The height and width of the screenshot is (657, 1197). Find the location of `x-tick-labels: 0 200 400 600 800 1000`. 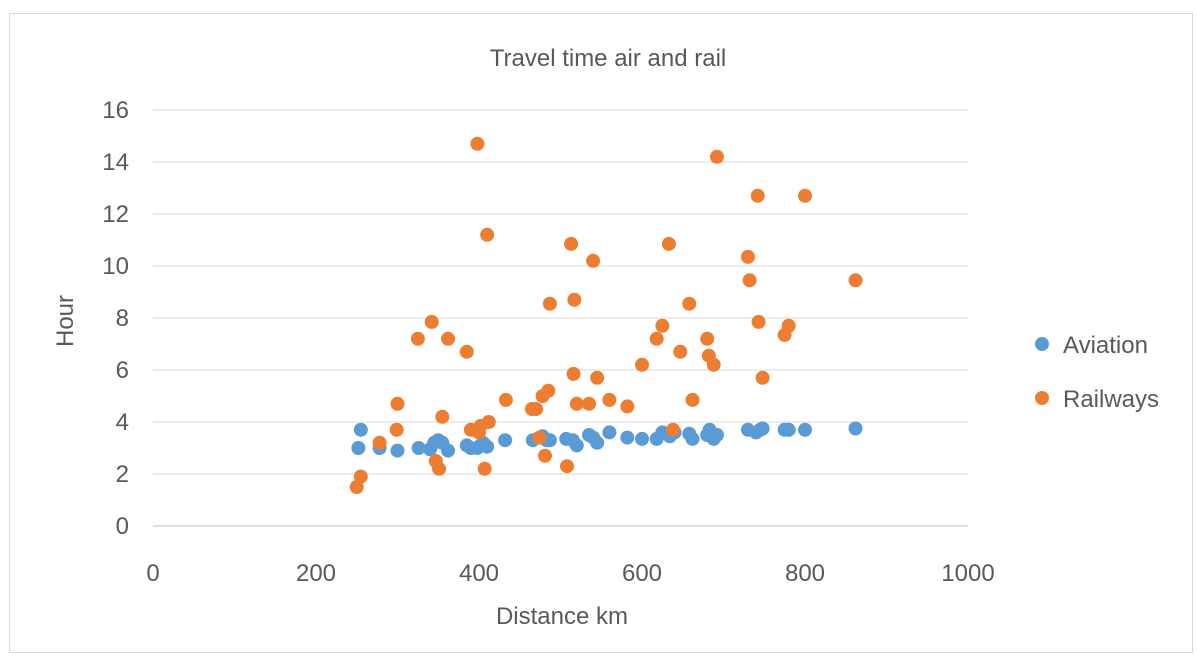

x-tick-labels: 0 200 400 600 800 1000 is located at coordinates (570, 573).